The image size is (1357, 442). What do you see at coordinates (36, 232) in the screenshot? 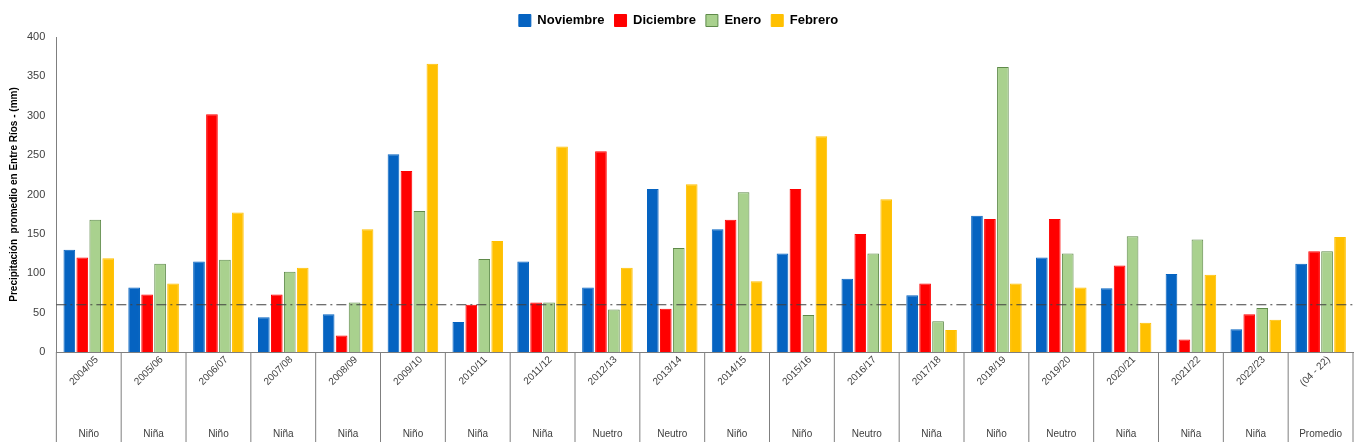
I see `y-tick-label: 150` at bounding box center [36, 232].